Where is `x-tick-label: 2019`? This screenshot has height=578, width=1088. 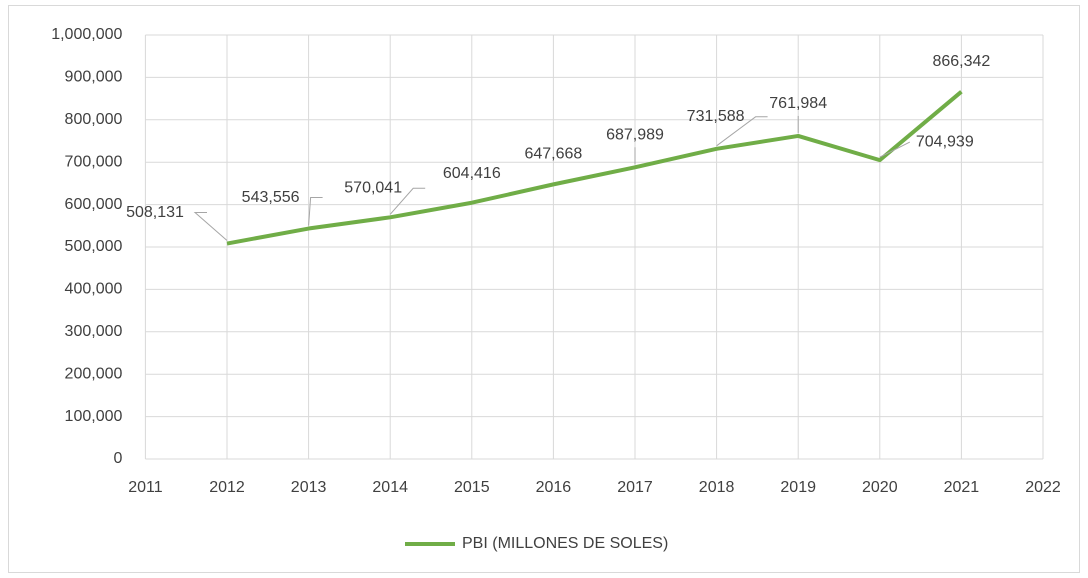 x-tick-label: 2019 is located at coordinates (798, 487).